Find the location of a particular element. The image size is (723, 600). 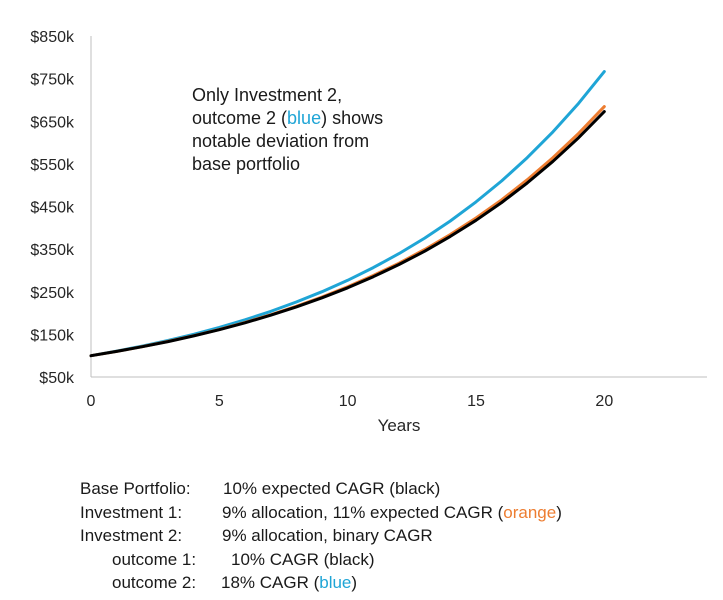

legend-label-base: Base Portfolio: is located at coordinates (135, 488).